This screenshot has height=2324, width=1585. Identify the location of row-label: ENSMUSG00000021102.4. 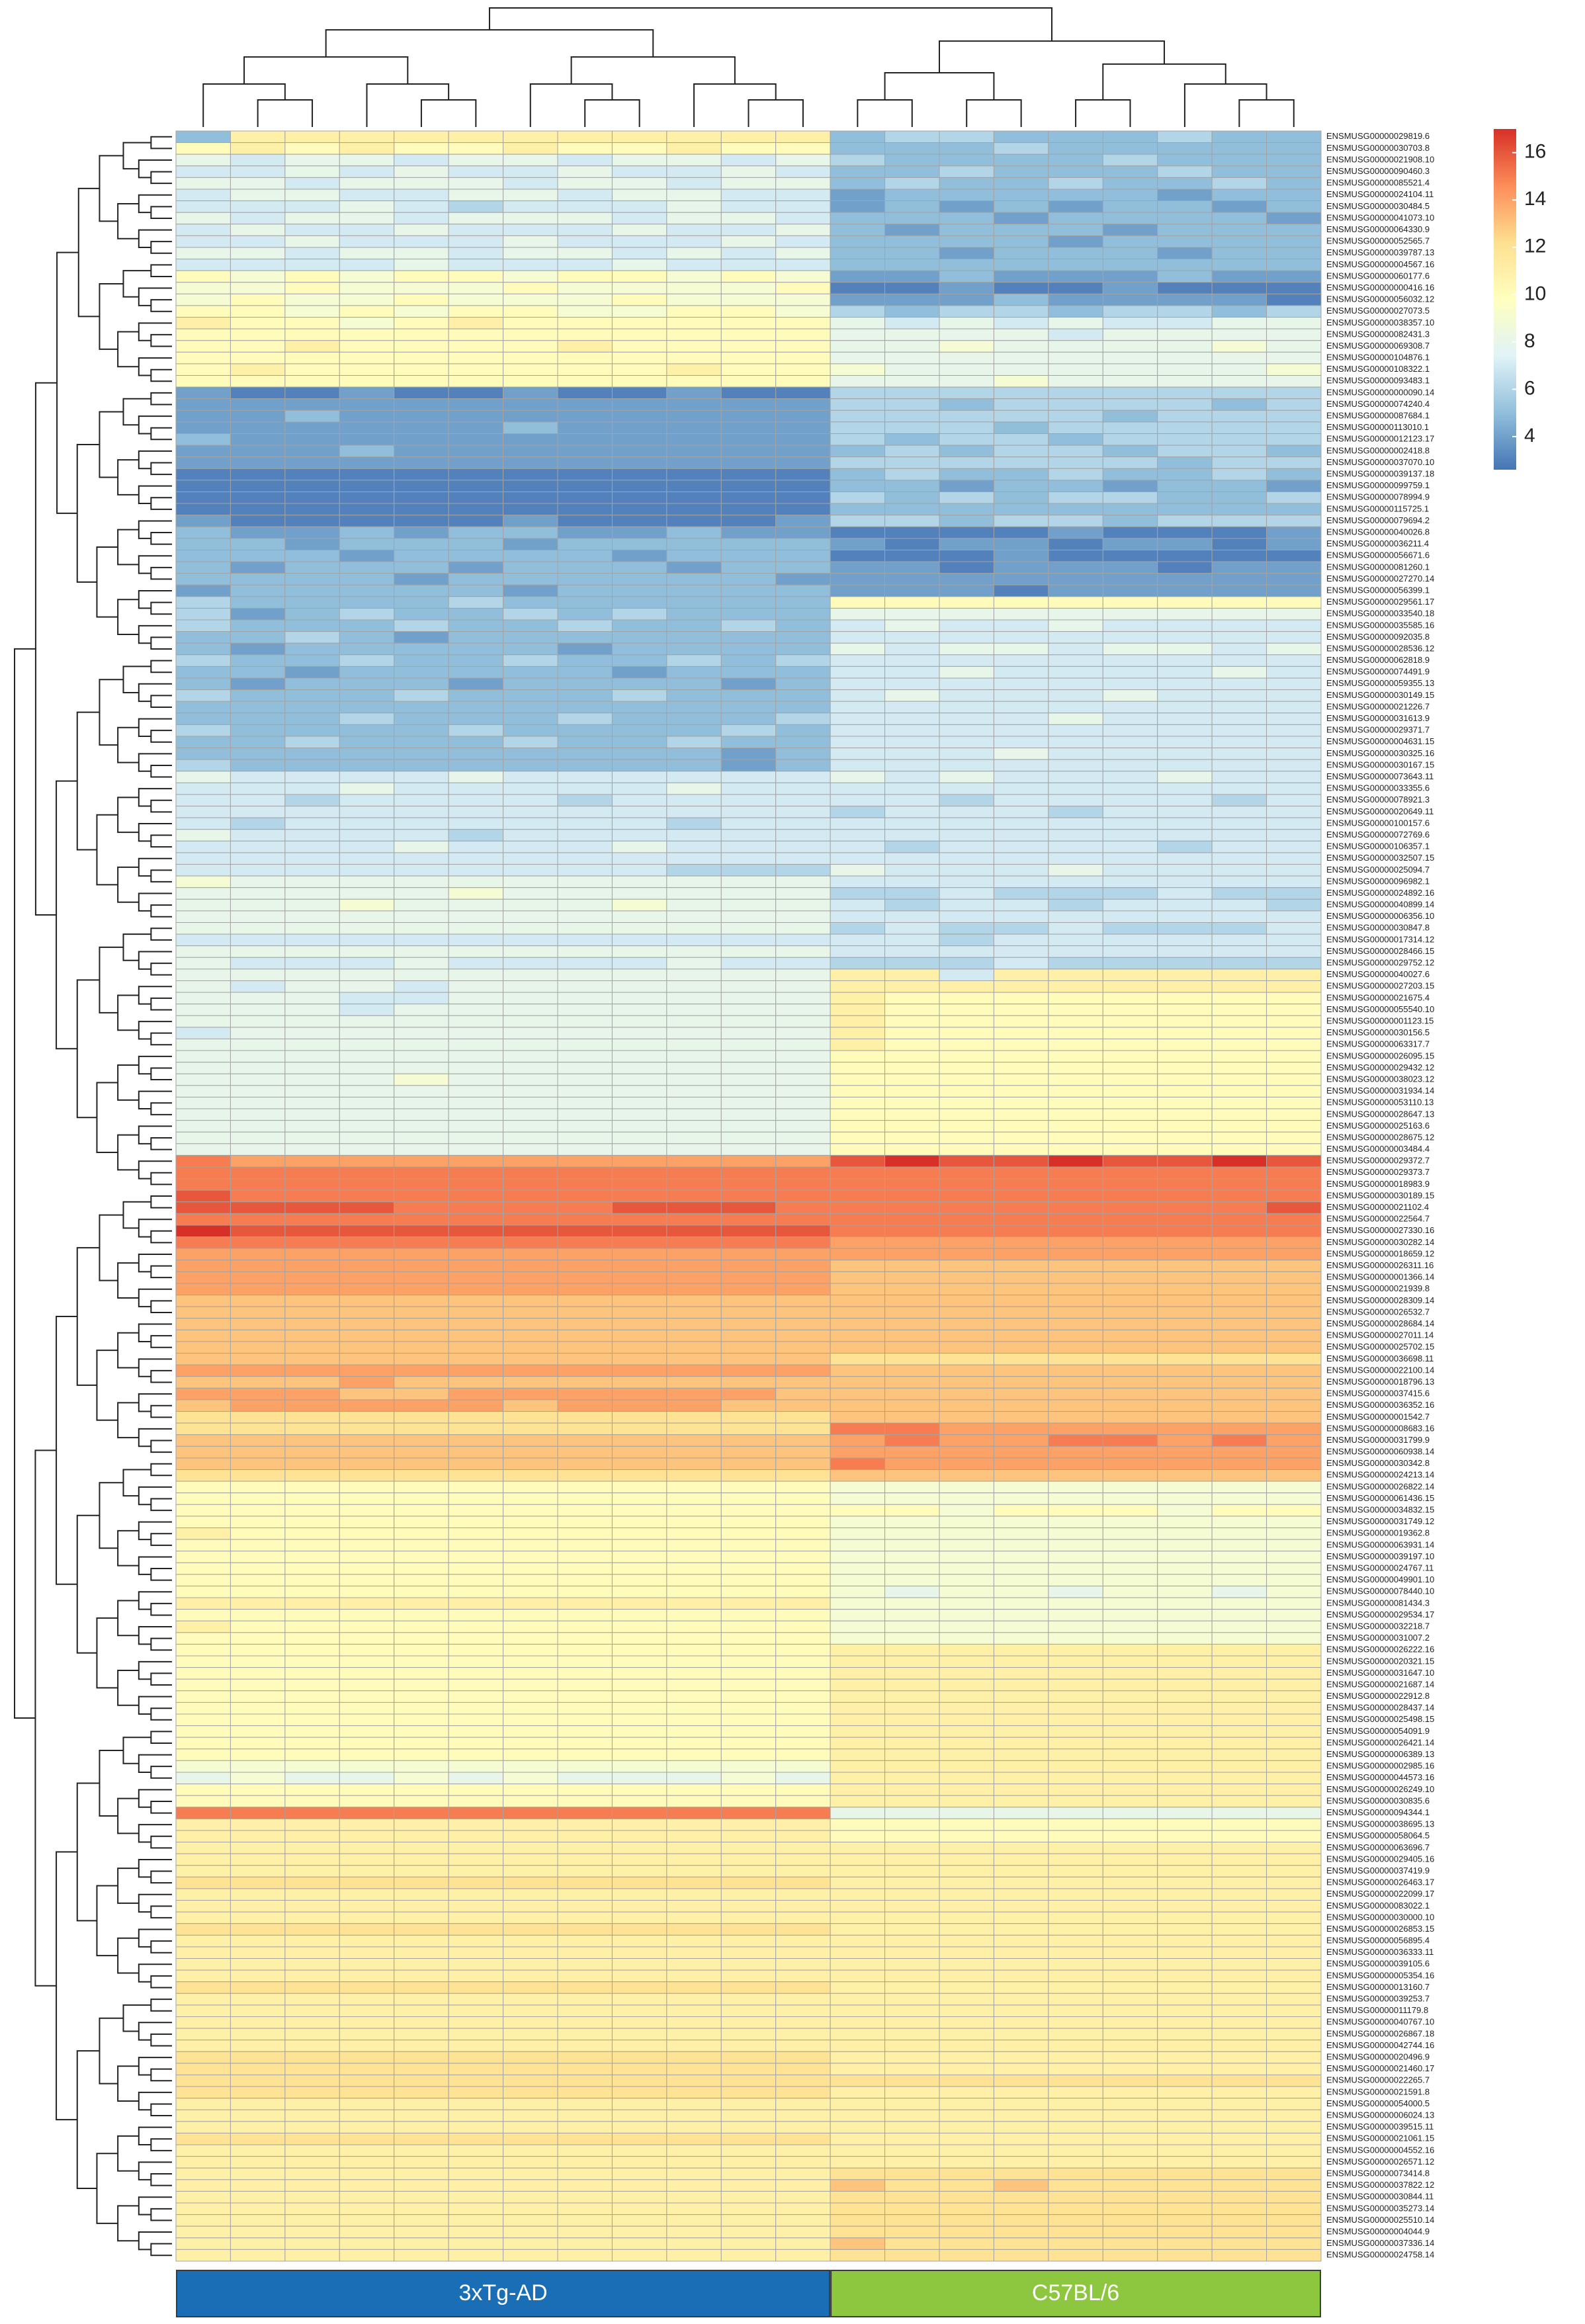
(1377, 1207).